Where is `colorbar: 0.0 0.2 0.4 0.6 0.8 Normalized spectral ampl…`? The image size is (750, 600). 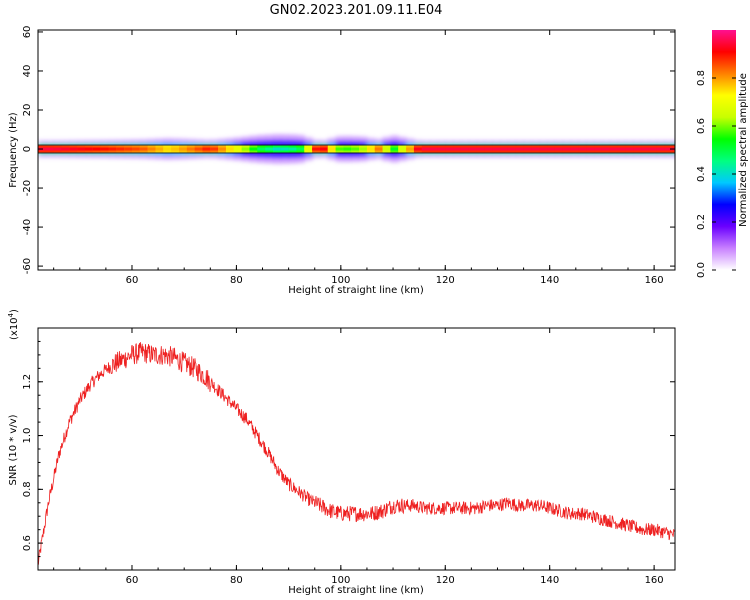
colorbar: 0.0 0.2 0.4 0.6 0.8 Normalized spectral ampl… is located at coordinates (722, 154).